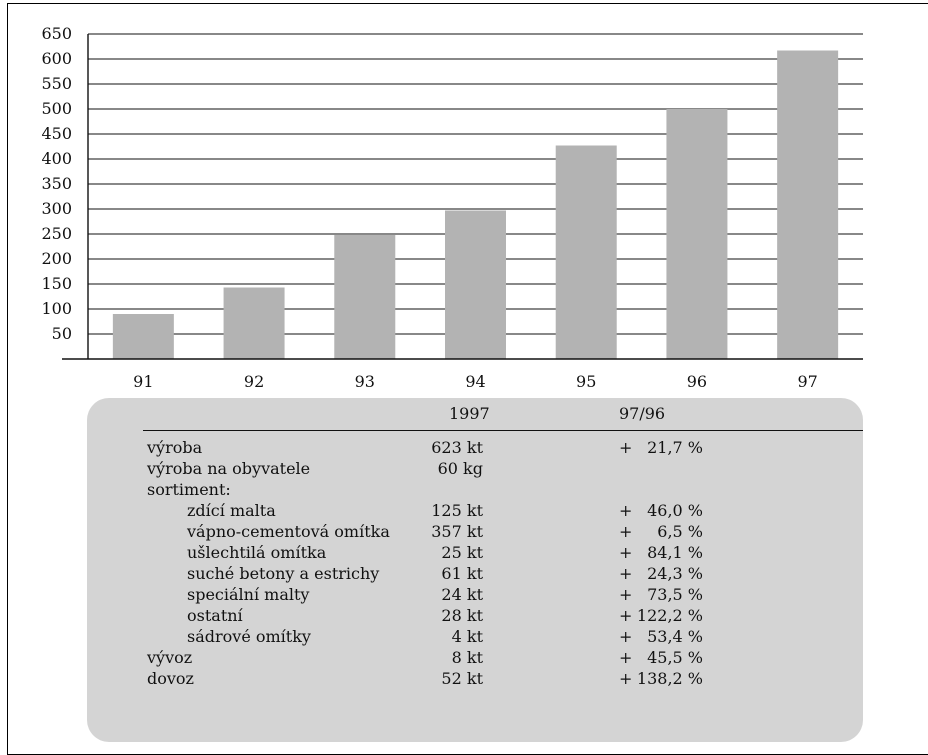  I want to click on row-label: vápno-cementová omítka, so click(288, 531).